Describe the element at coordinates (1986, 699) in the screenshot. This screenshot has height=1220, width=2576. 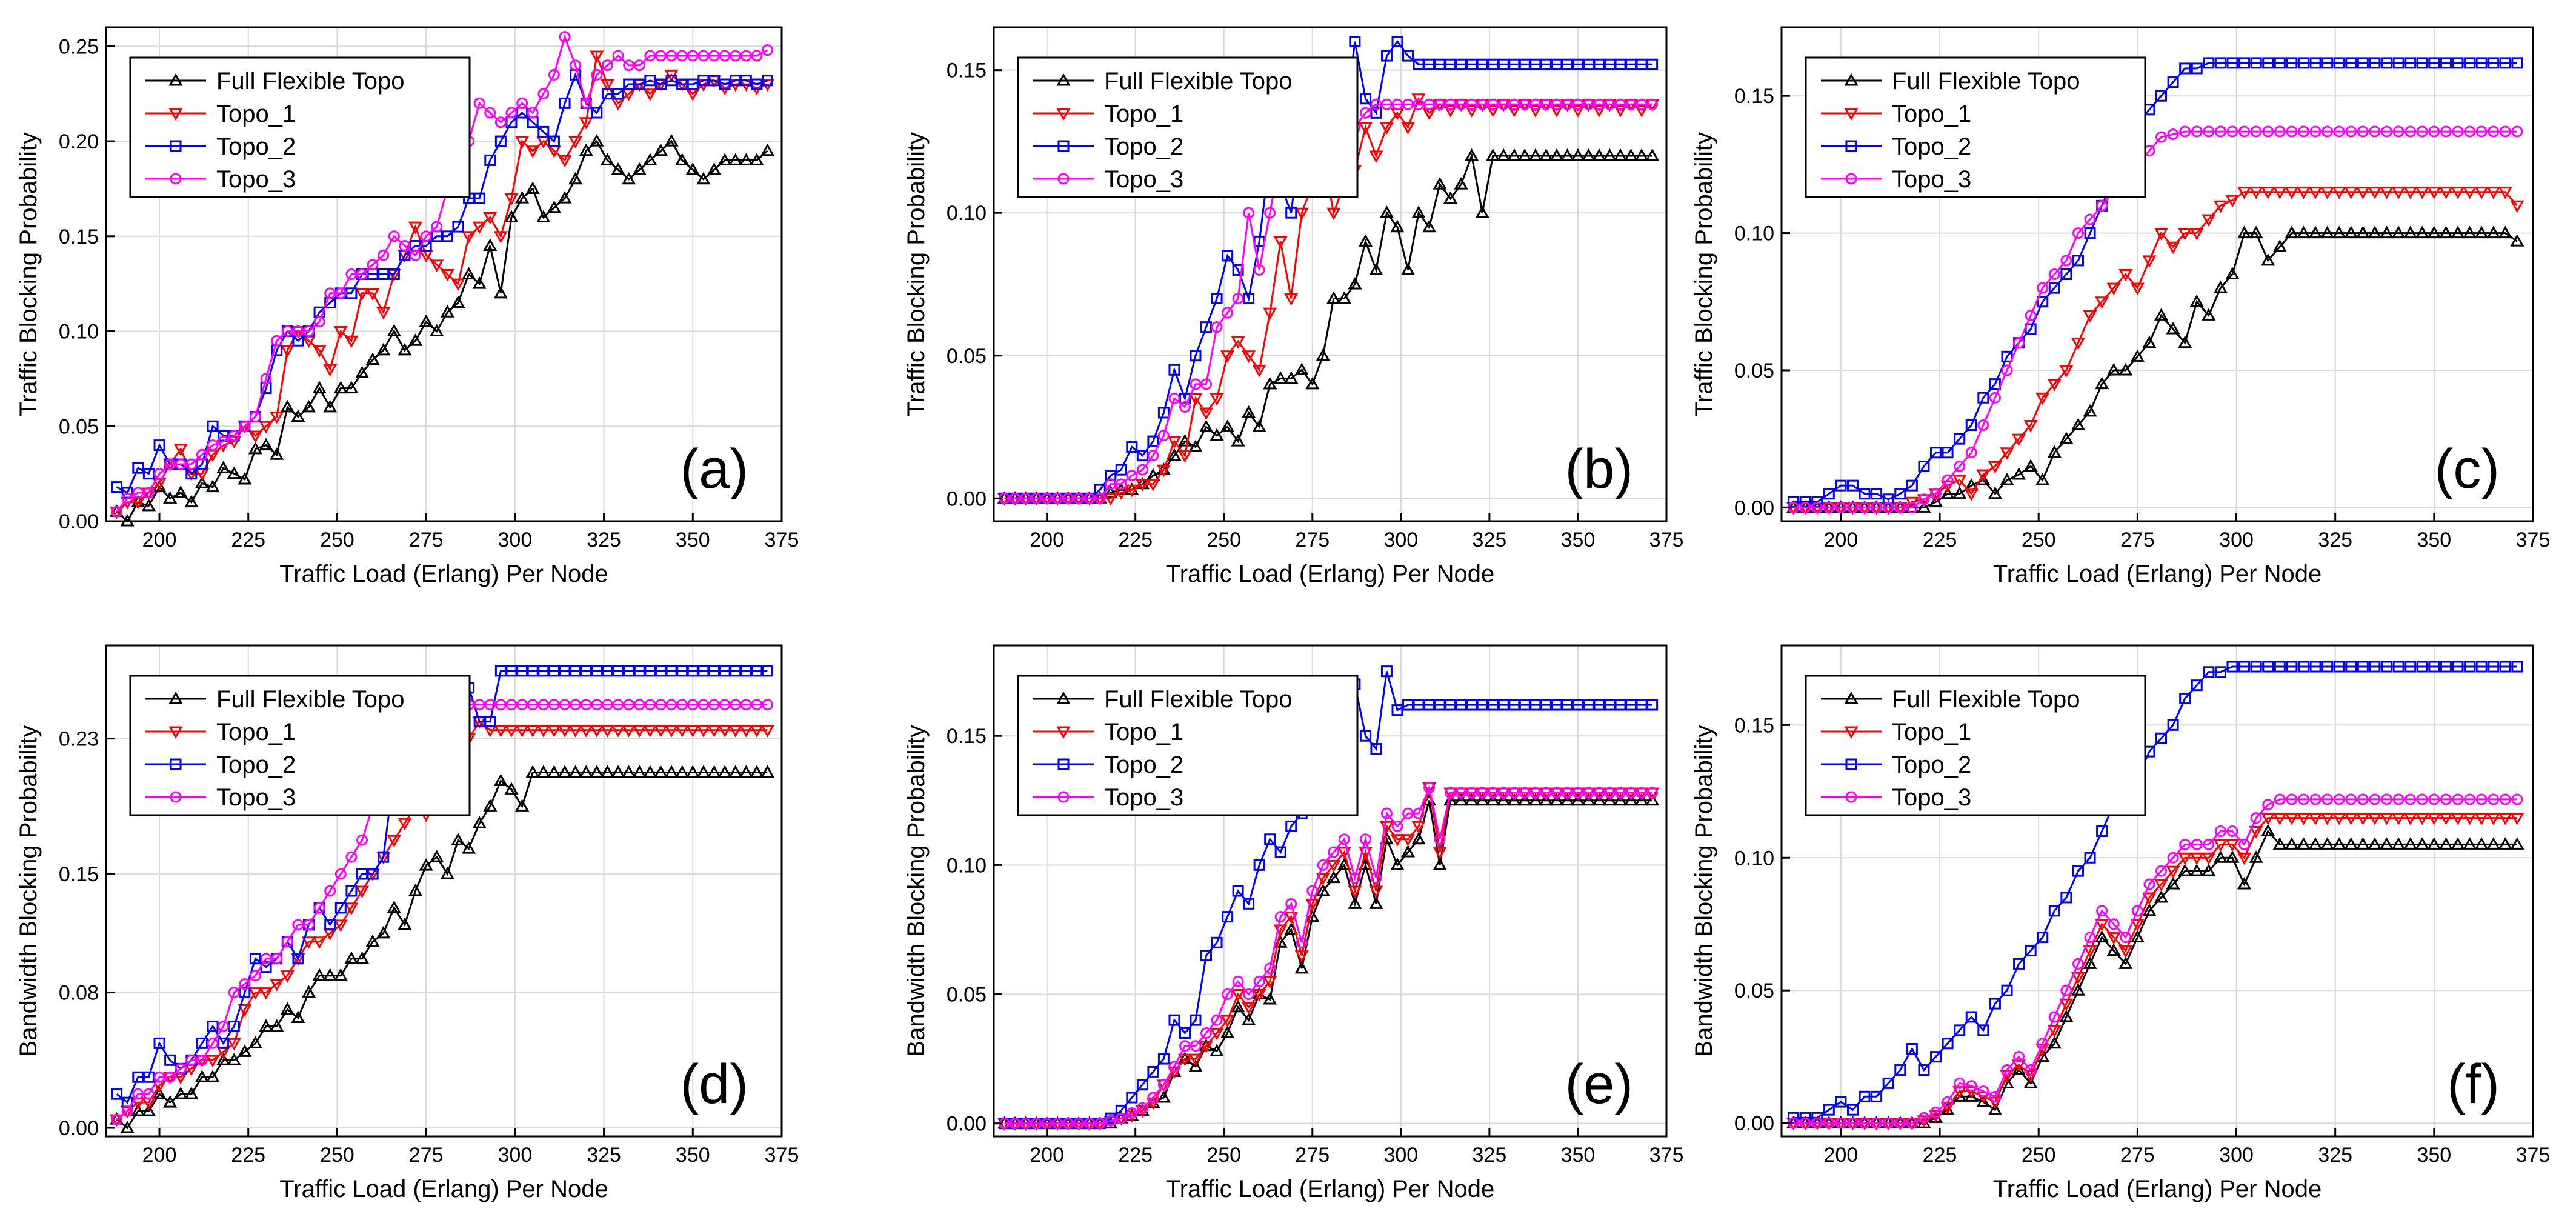
I see `legend-label-full-flexible-topo: Full Flexible Topo` at that location.